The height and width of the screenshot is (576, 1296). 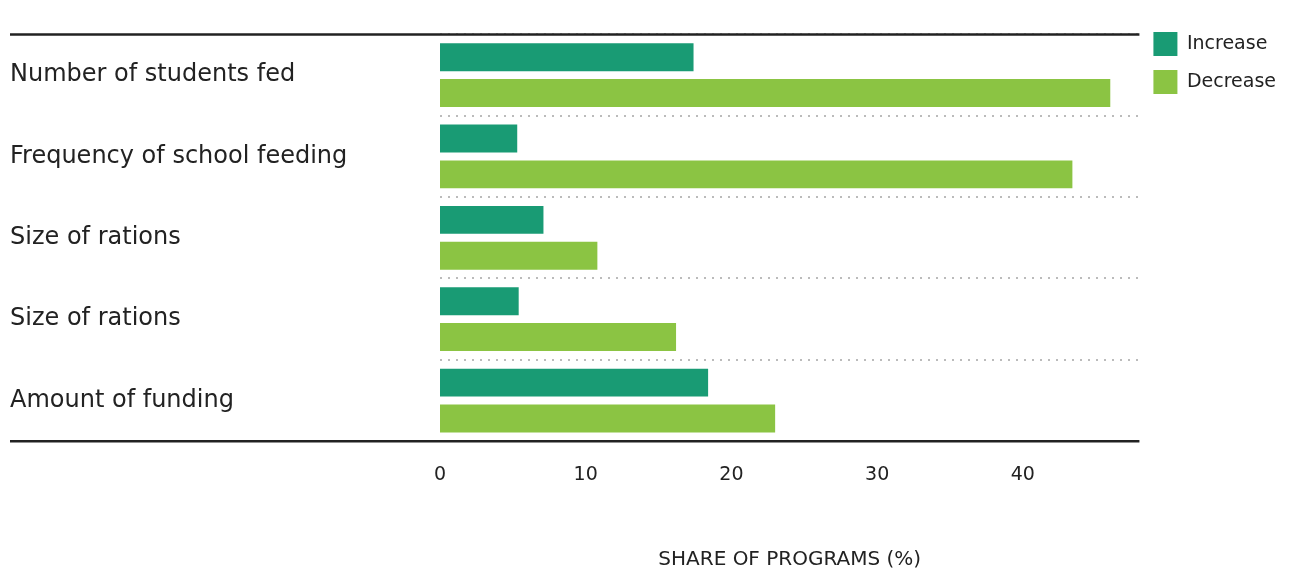 What do you see at coordinates (585, 472) in the screenshot?
I see `x-tick-label: 10` at bounding box center [585, 472].